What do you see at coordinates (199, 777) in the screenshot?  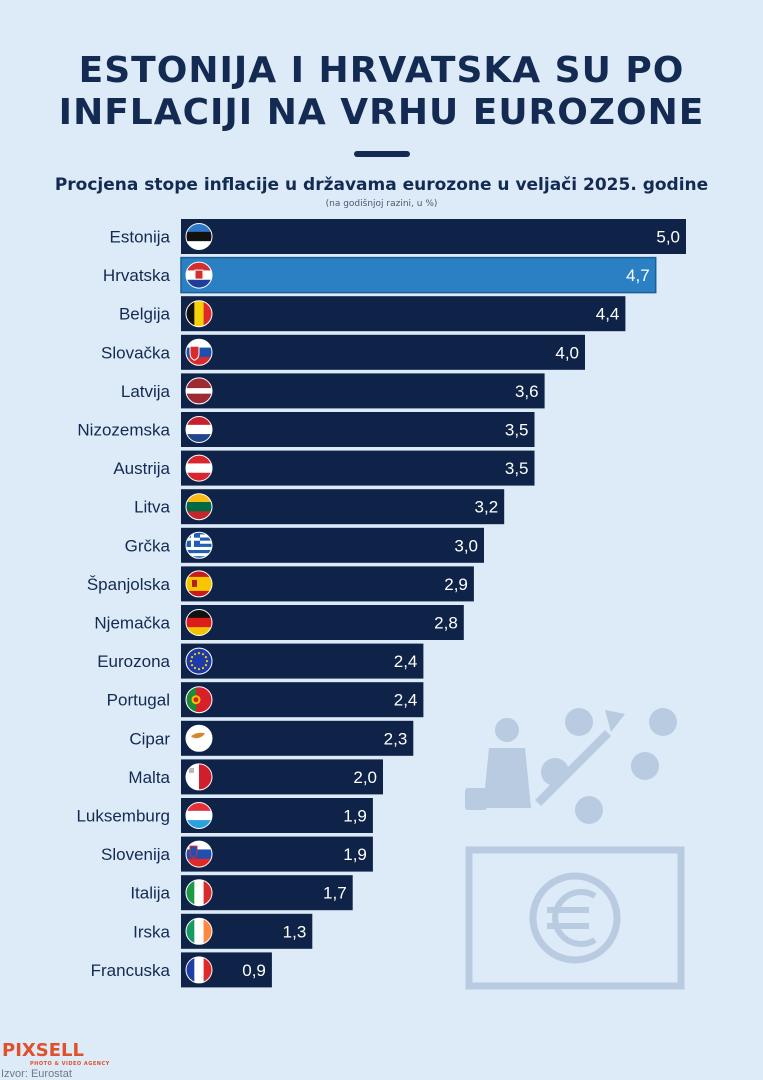 I see `flag-malta-icon` at bounding box center [199, 777].